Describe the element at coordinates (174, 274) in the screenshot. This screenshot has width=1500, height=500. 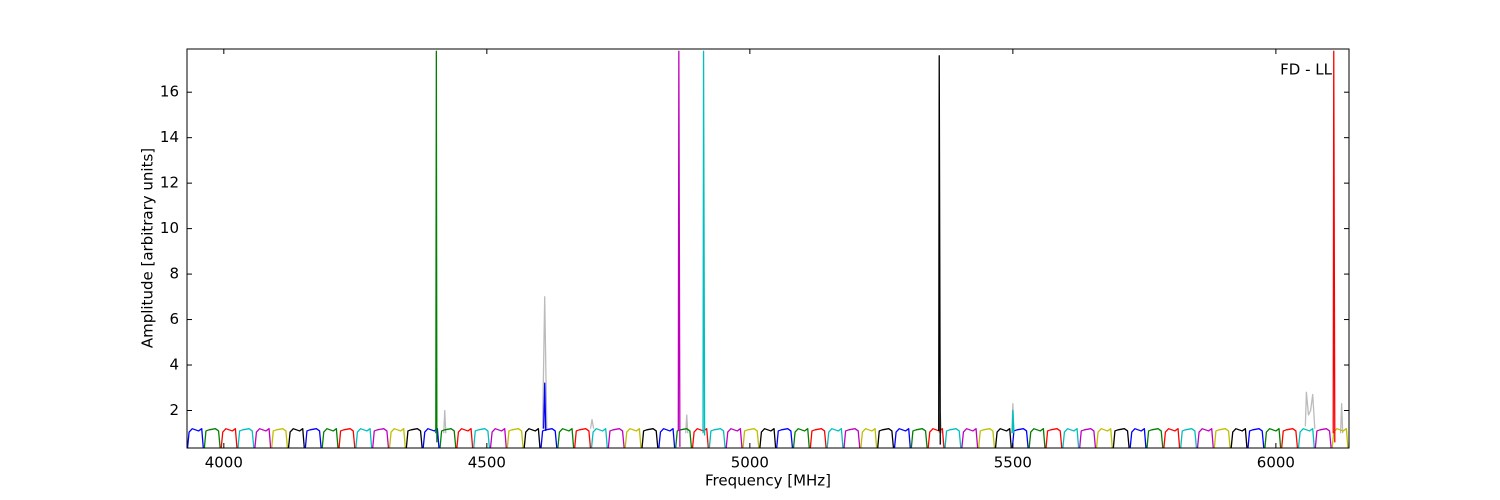
I see `y-tick-label: 8` at that location.